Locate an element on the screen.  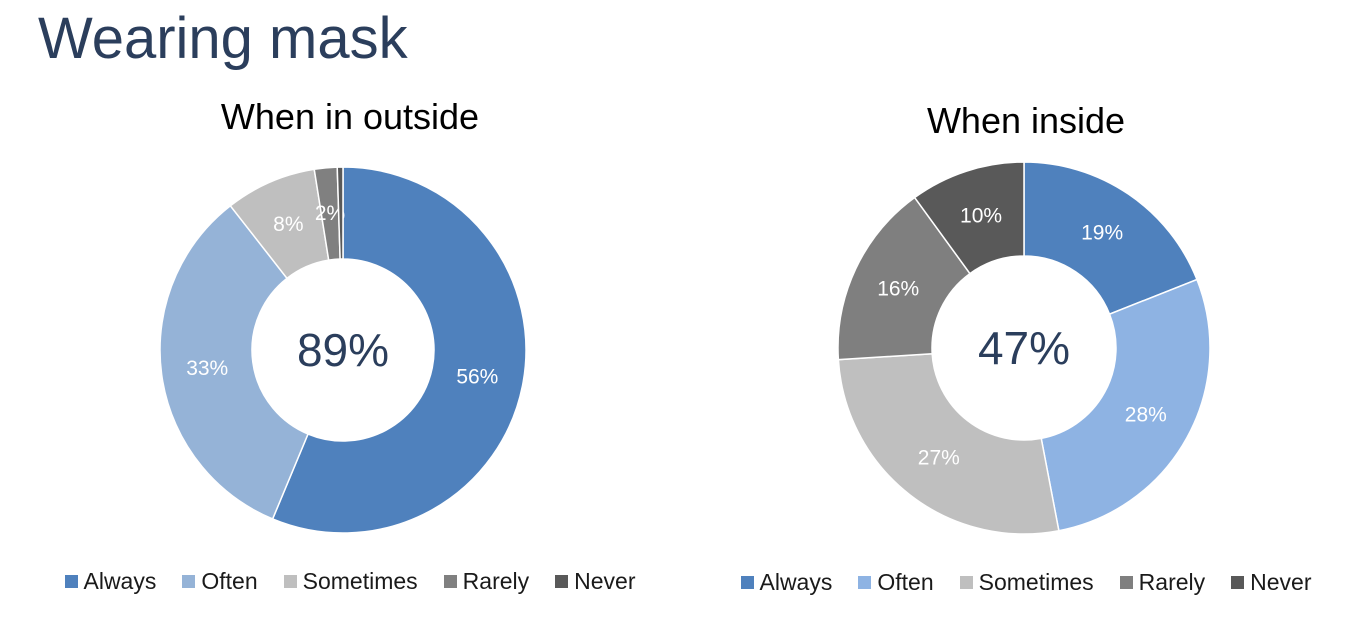
donut-slice-sometimes is located at coordinates (948, 443).